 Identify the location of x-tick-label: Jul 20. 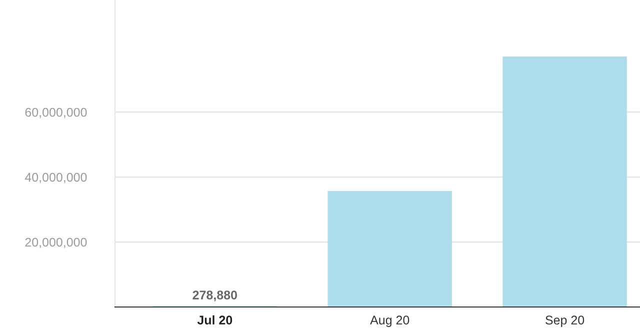
(214, 320).